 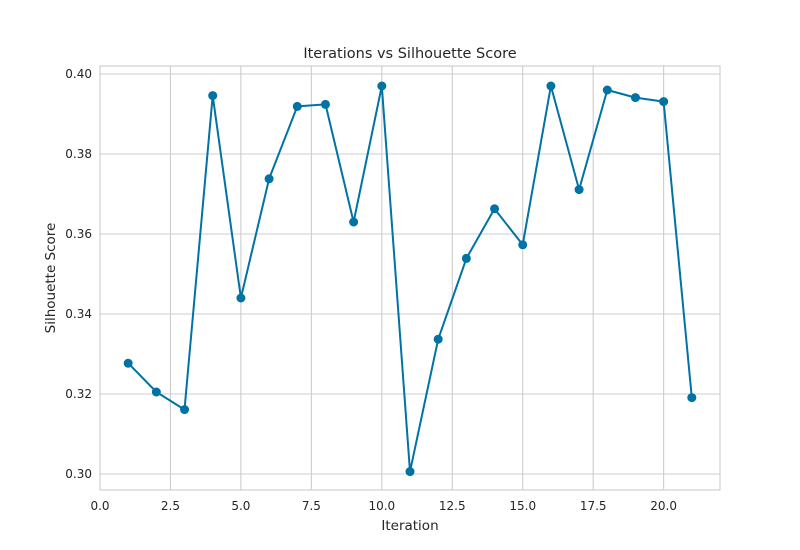 What do you see at coordinates (663, 506) in the screenshot?
I see `x-tick-label: 20.0` at bounding box center [663, 506].